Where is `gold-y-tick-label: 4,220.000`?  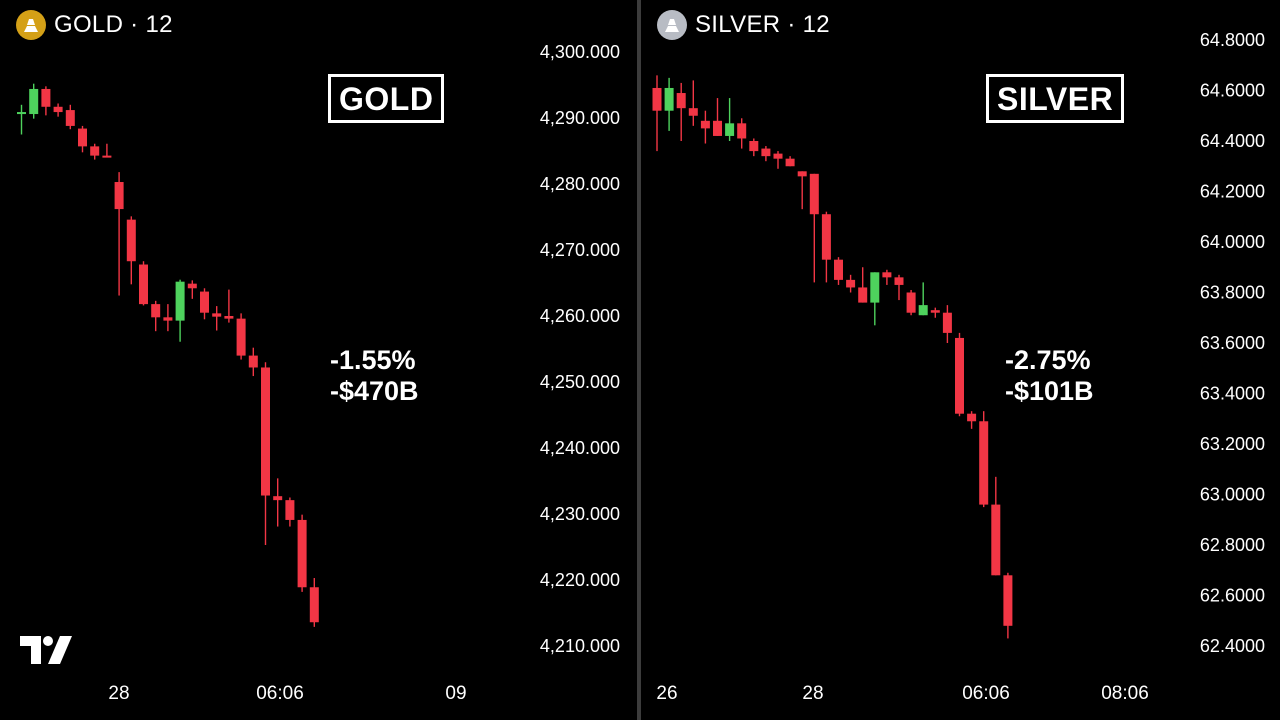 gold-y-tick-label: 4,220.000 is located at coordinates (580, 580).